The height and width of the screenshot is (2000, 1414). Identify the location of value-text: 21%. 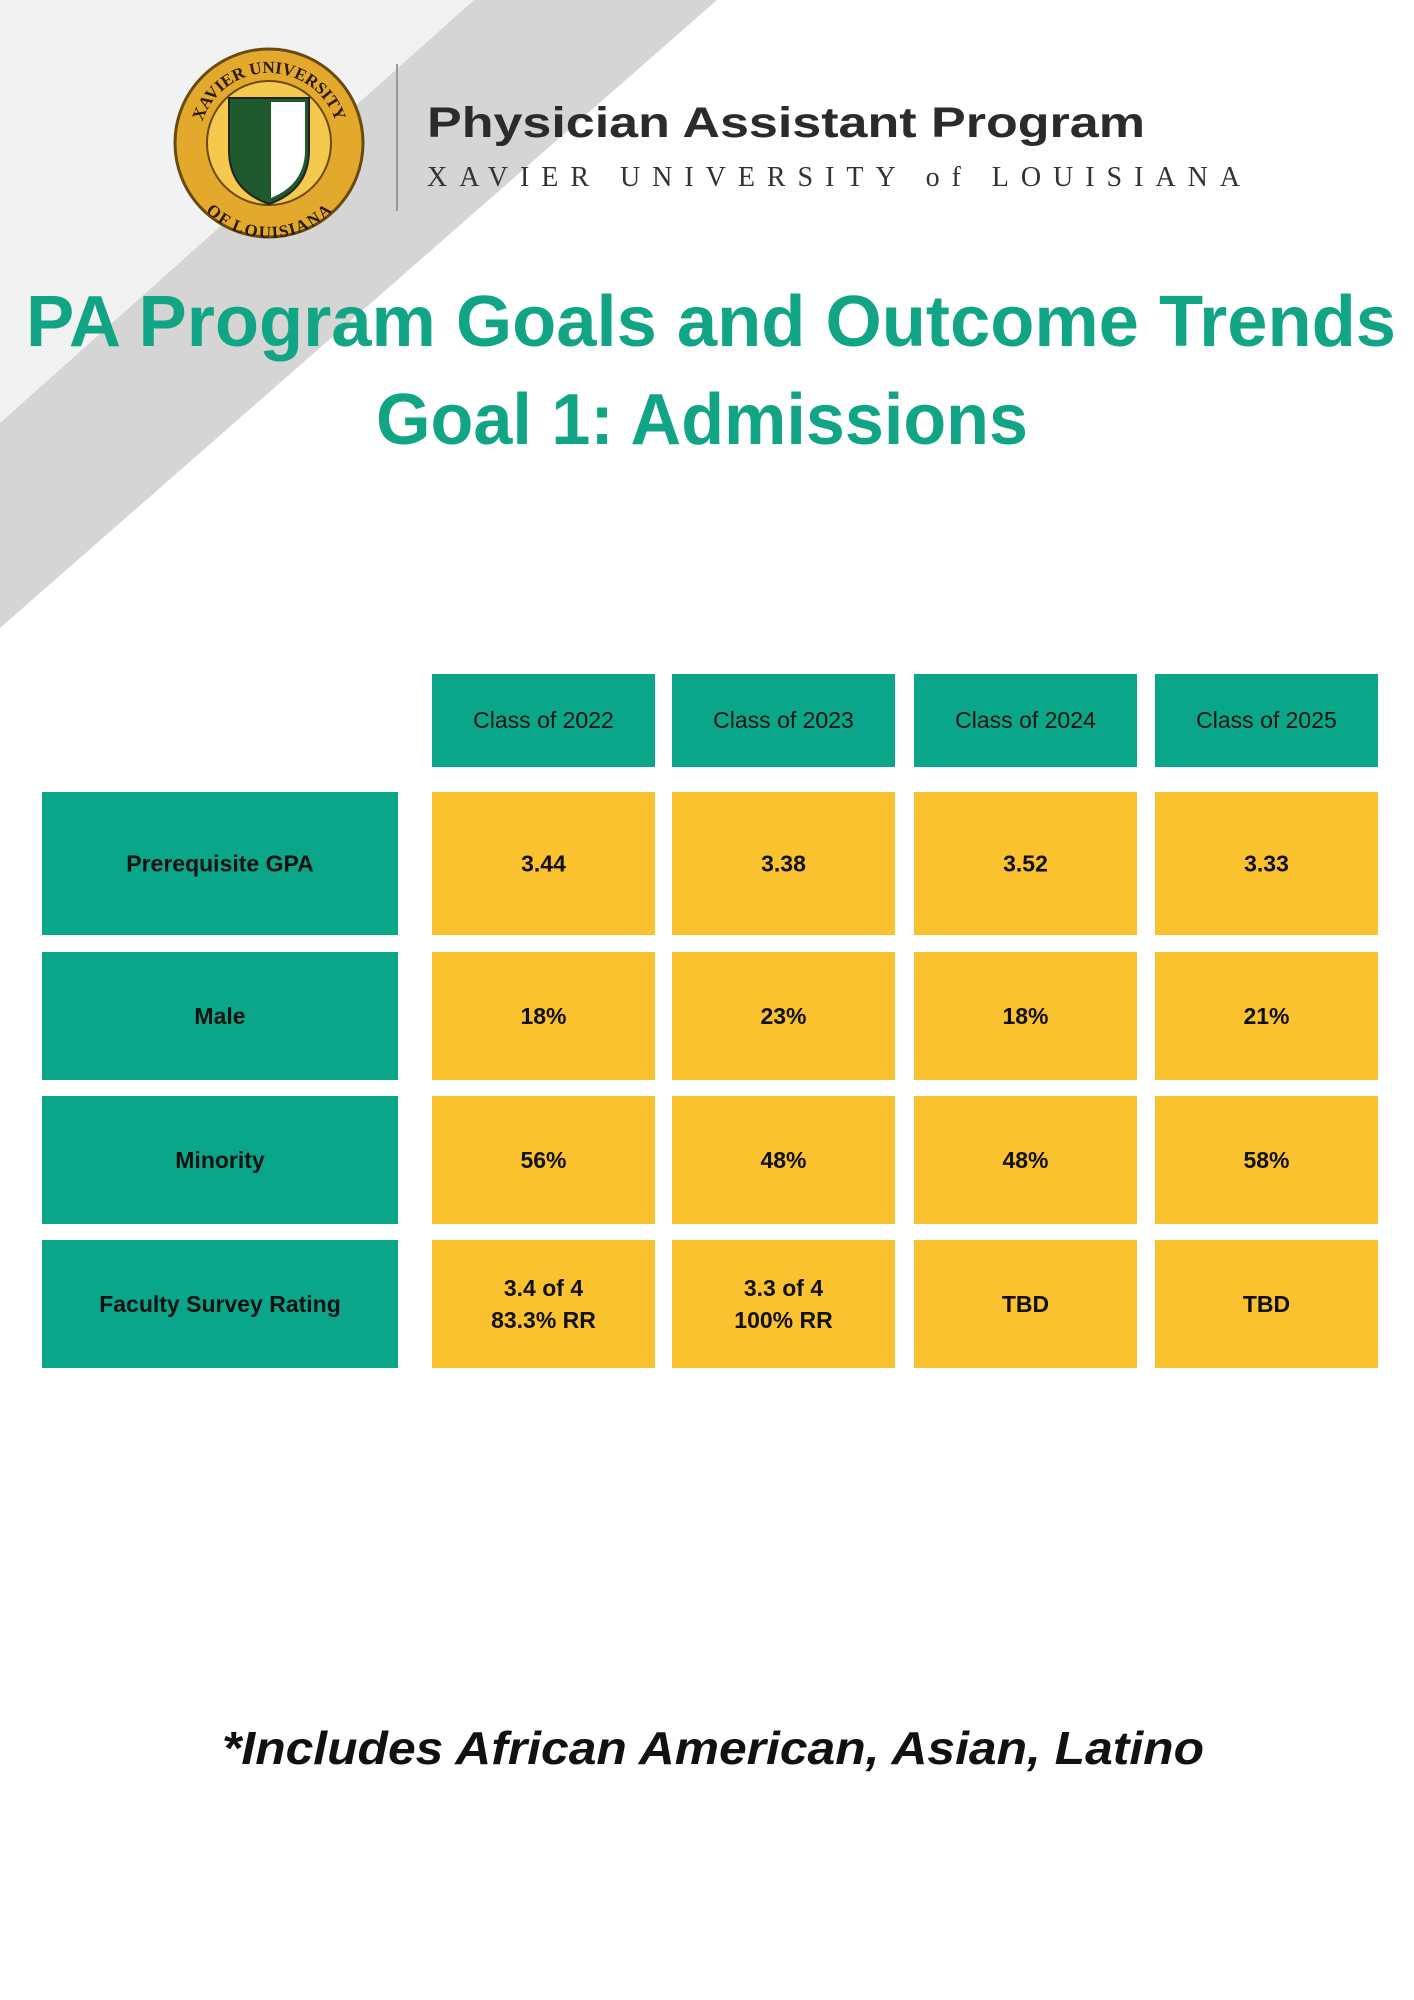
(1266, 1016).